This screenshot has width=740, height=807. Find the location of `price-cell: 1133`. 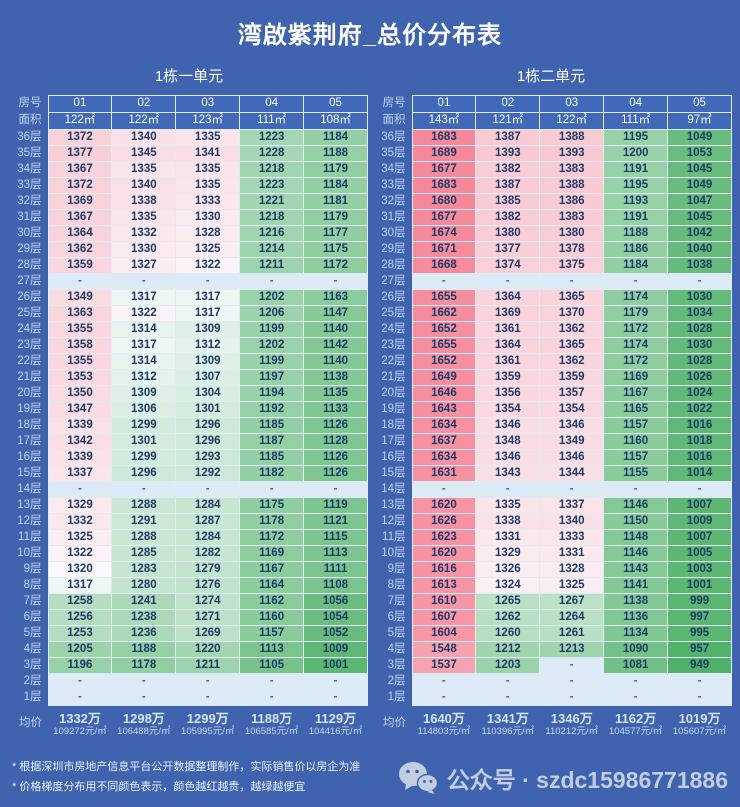

price-cell: 1133 is located at coordinates (335, 409).